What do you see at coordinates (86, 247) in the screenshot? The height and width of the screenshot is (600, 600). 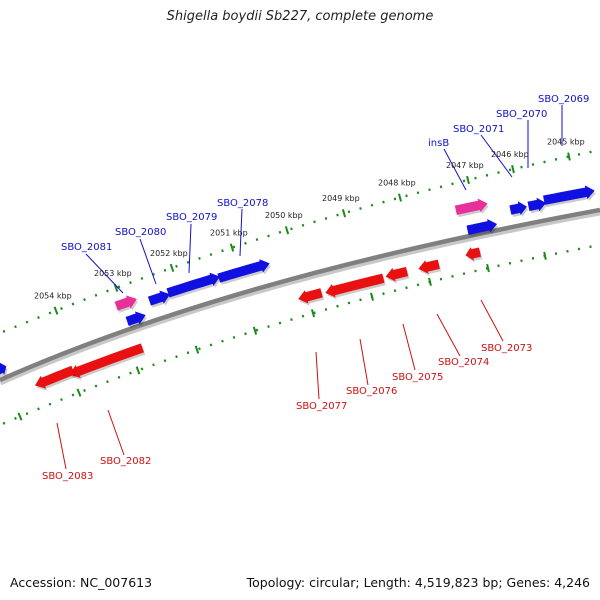 I see `label-sbo-2081: SBO_2081` at bounding box center [86, 247].